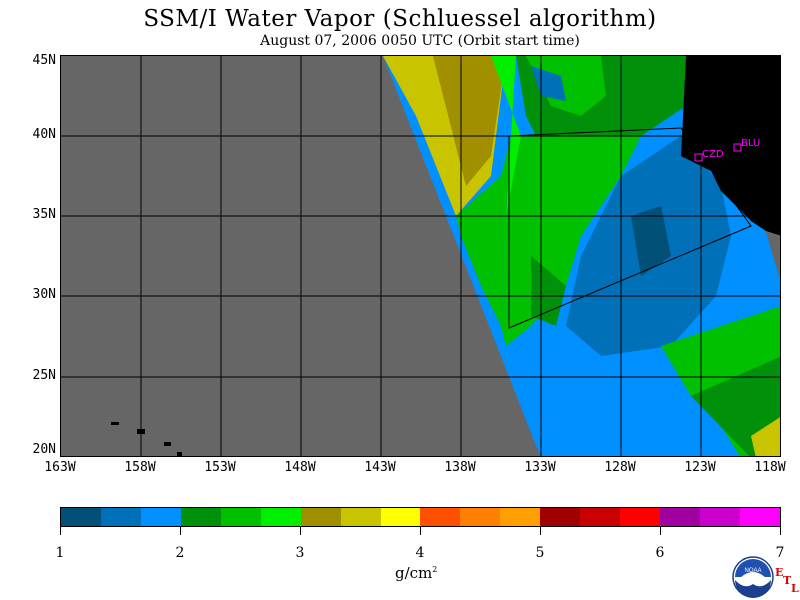 The image size is (800, 600). What do you see at coordinates (300, 553) in the screenshot?
I see `colorbar-label-3: 3` at bounding box center [300, 553].